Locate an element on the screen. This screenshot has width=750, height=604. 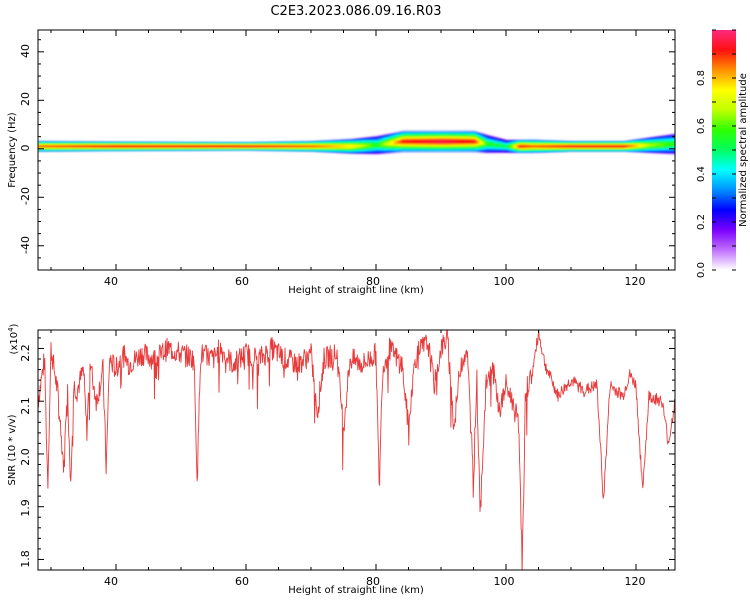
spectrogram-y-tick-label: 0 is located at coordinates (25, 148).